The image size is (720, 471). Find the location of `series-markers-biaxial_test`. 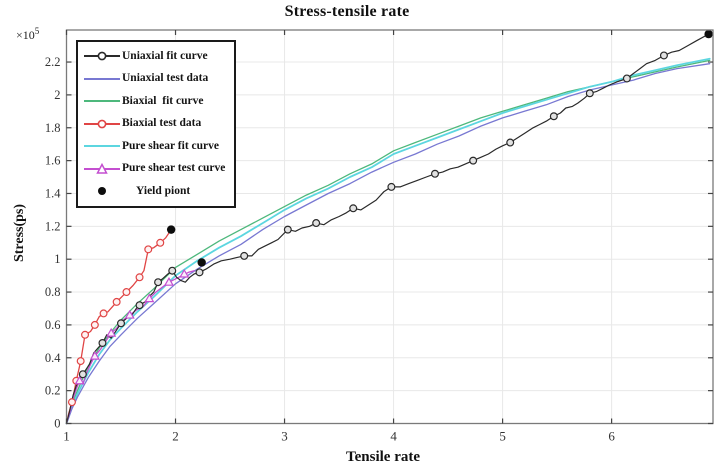

series-markers-biaxial_test is located at coordinates (116, 322).